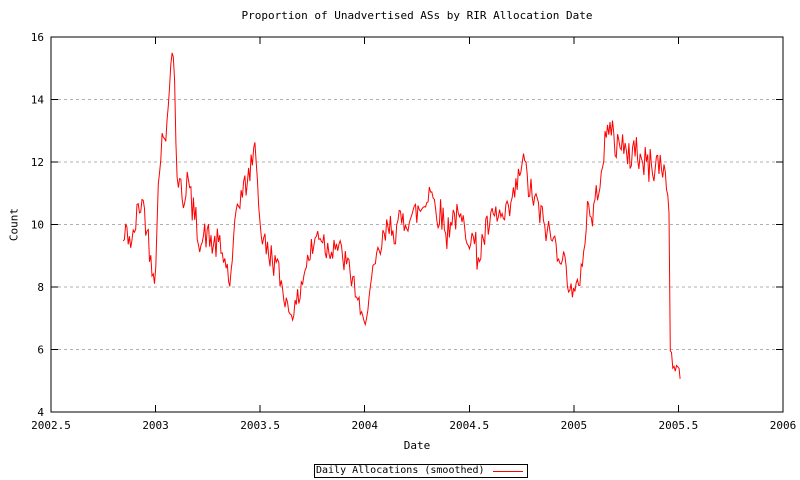 Image resolution: width=800 pixels, height=480 pixels. What do you see at coordinates (40, 350) in the screenshot?
I see `y-tick-label: 6` at bounding box center [40, 350].